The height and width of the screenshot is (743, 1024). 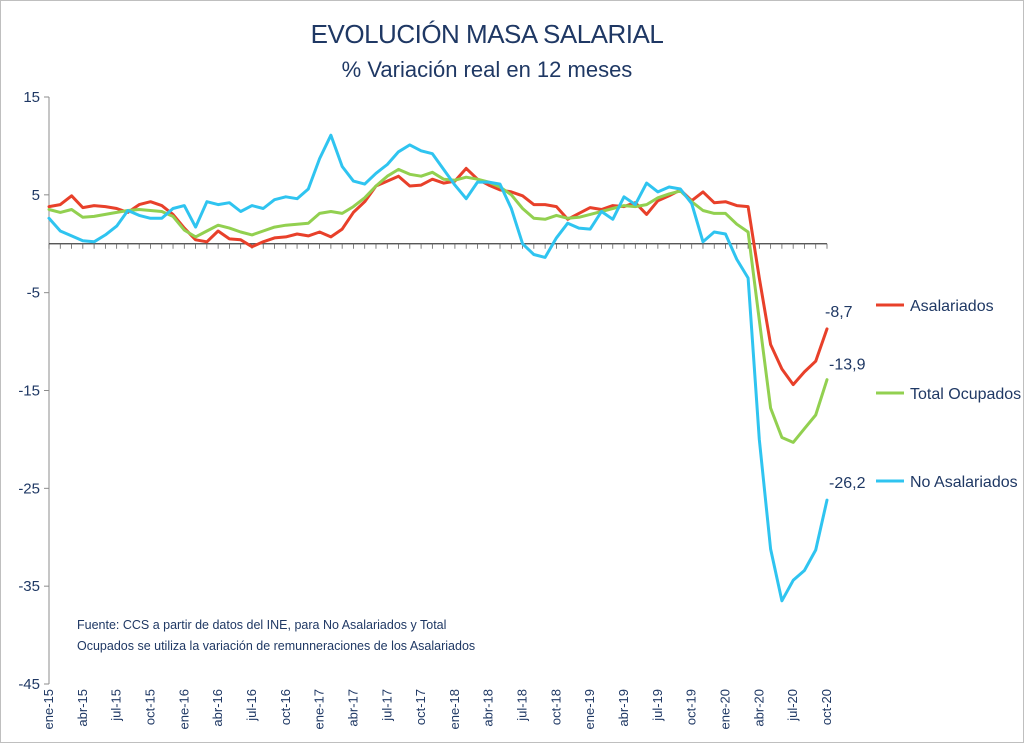 What do you see at coordinates (33, 293) in the screenshot?
I see `y-tick-label: -5` at bounding box center [33, 293].